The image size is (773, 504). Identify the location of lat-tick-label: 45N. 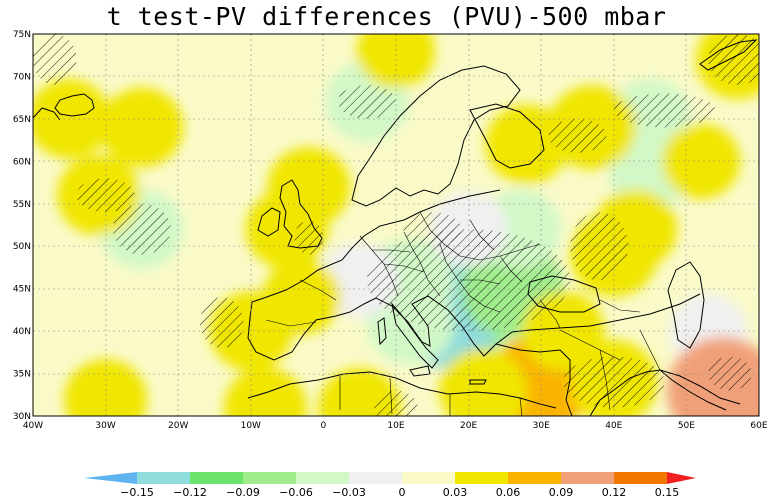
(22, 290).